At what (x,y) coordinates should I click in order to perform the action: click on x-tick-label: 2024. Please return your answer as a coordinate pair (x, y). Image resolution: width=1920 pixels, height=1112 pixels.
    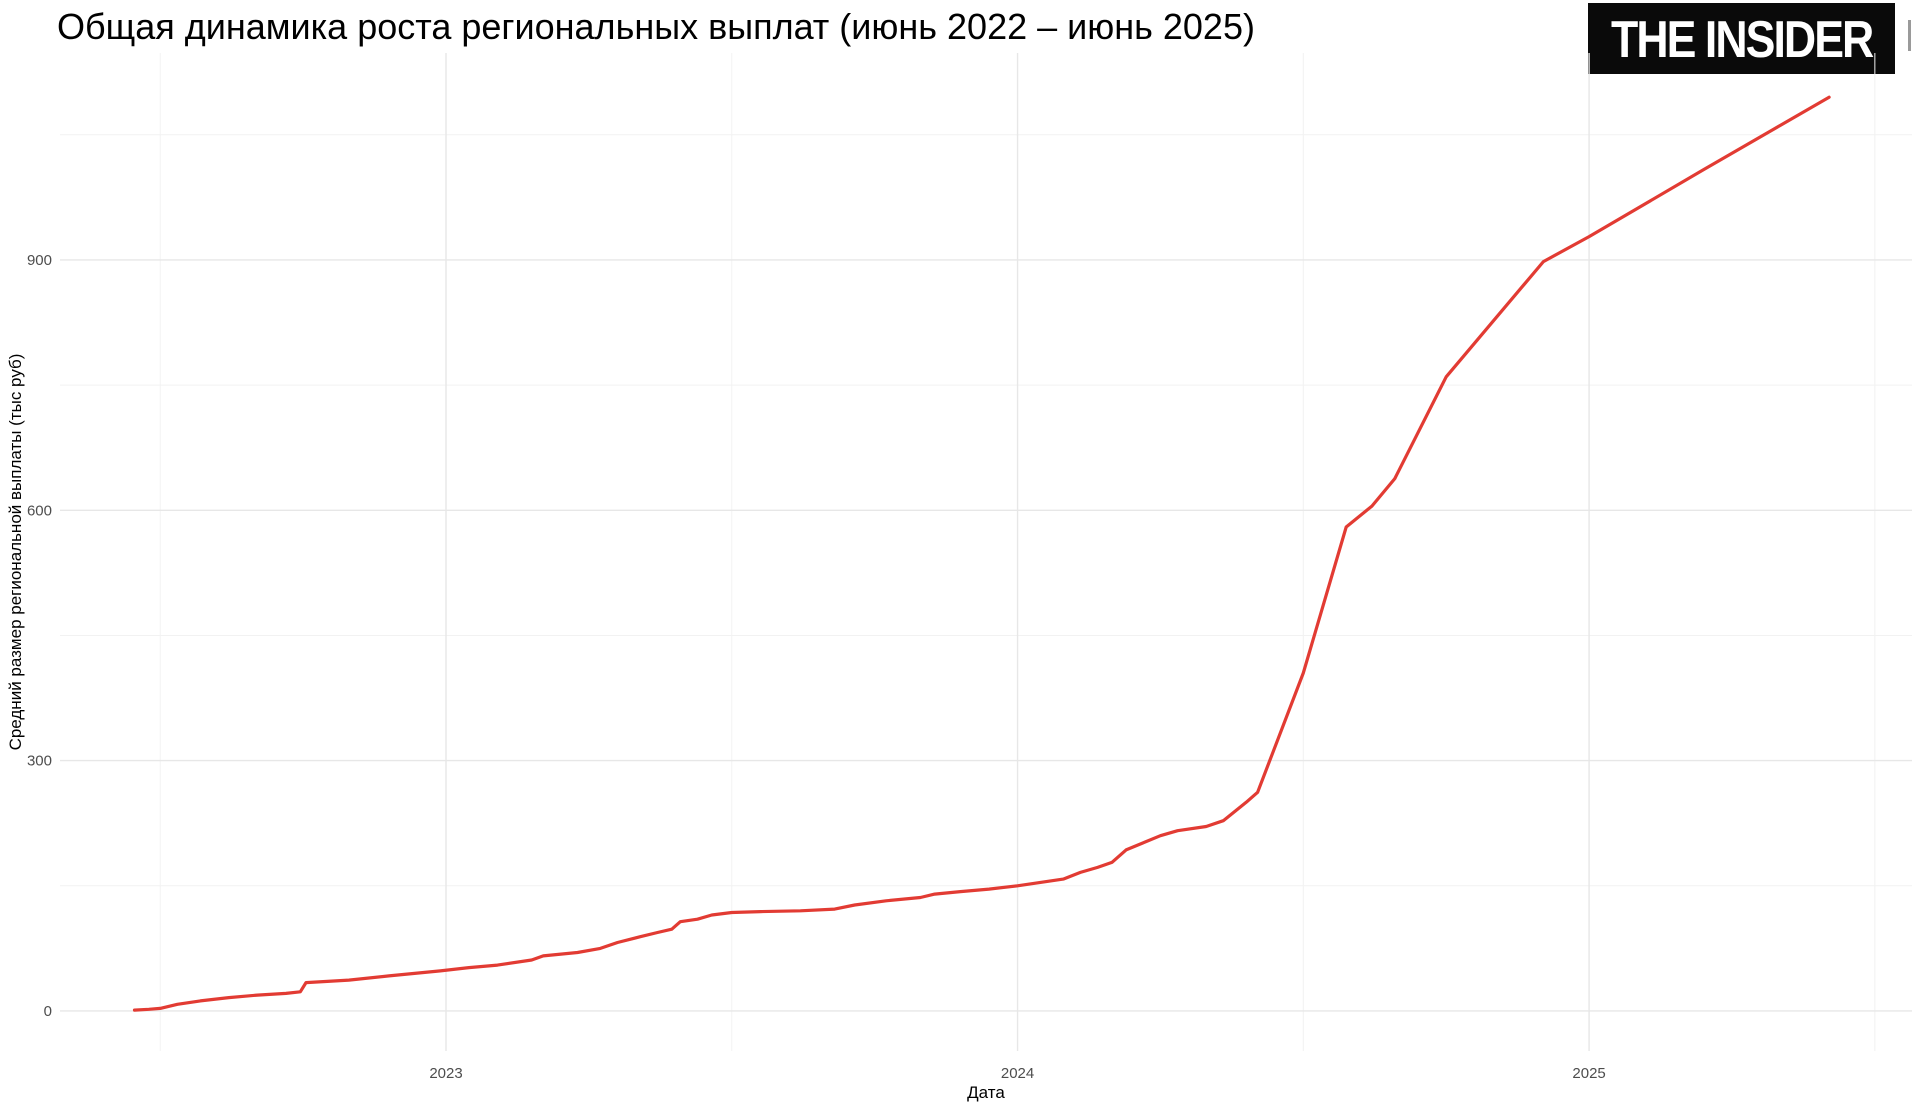
    Looking at the image, I should click on (1017, 1073).